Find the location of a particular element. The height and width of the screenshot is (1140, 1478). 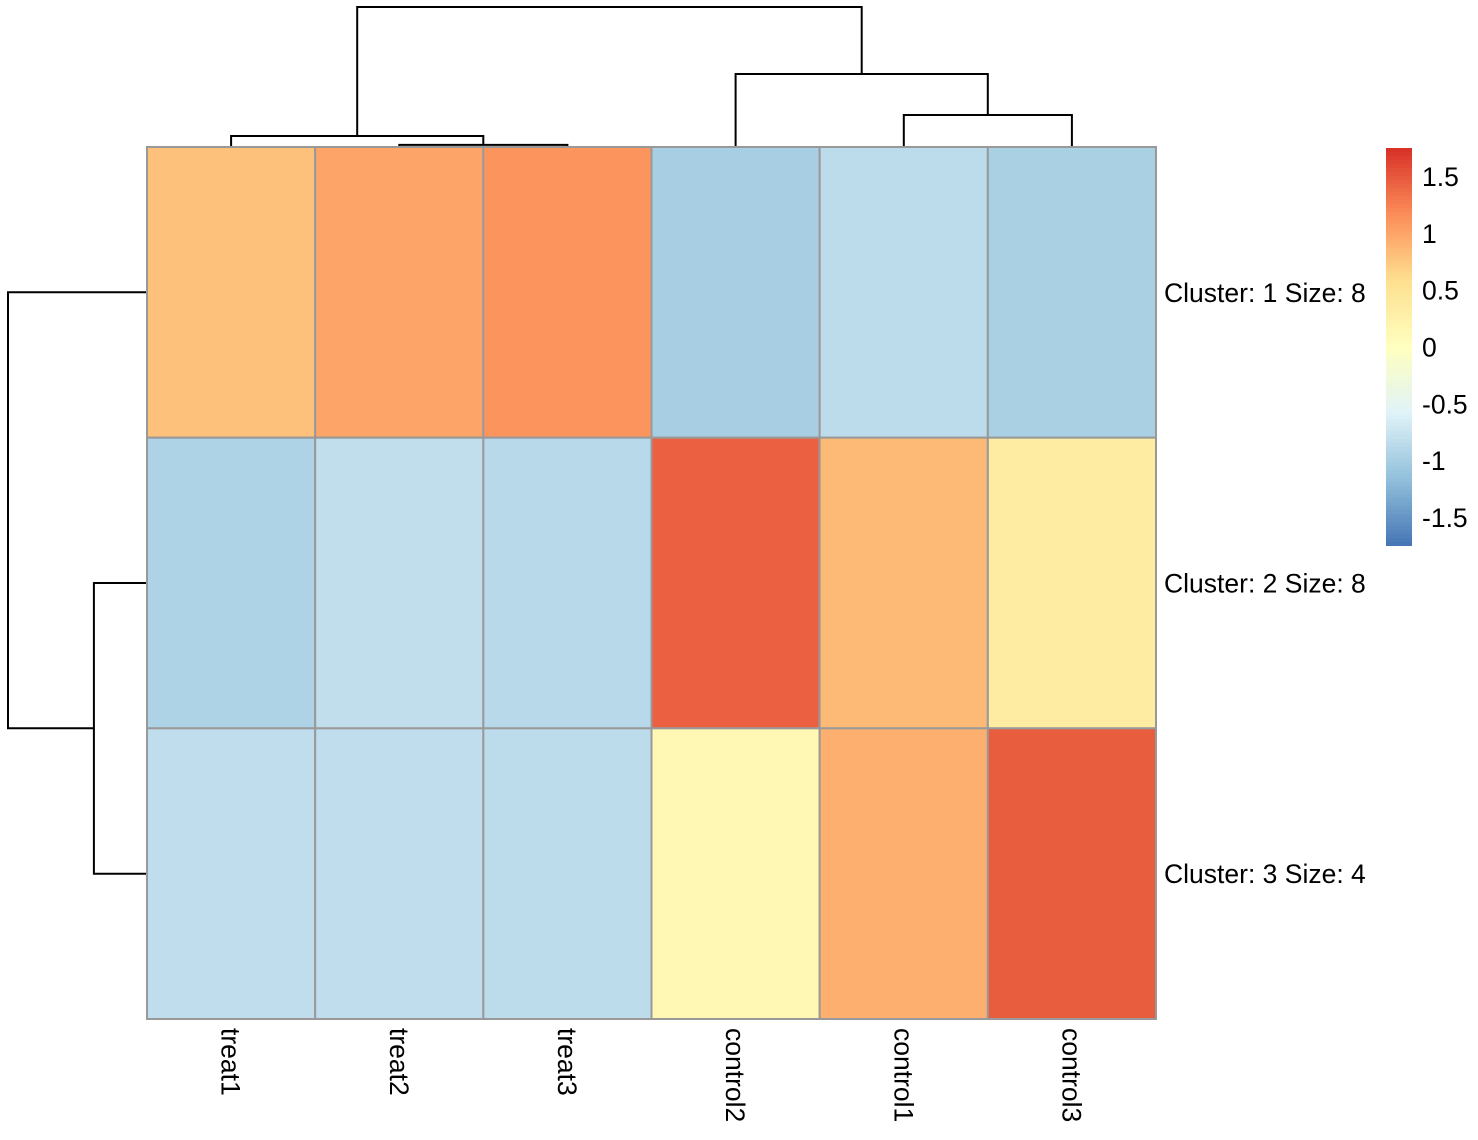

row-dendrogram is located at coordinates (77, 583).